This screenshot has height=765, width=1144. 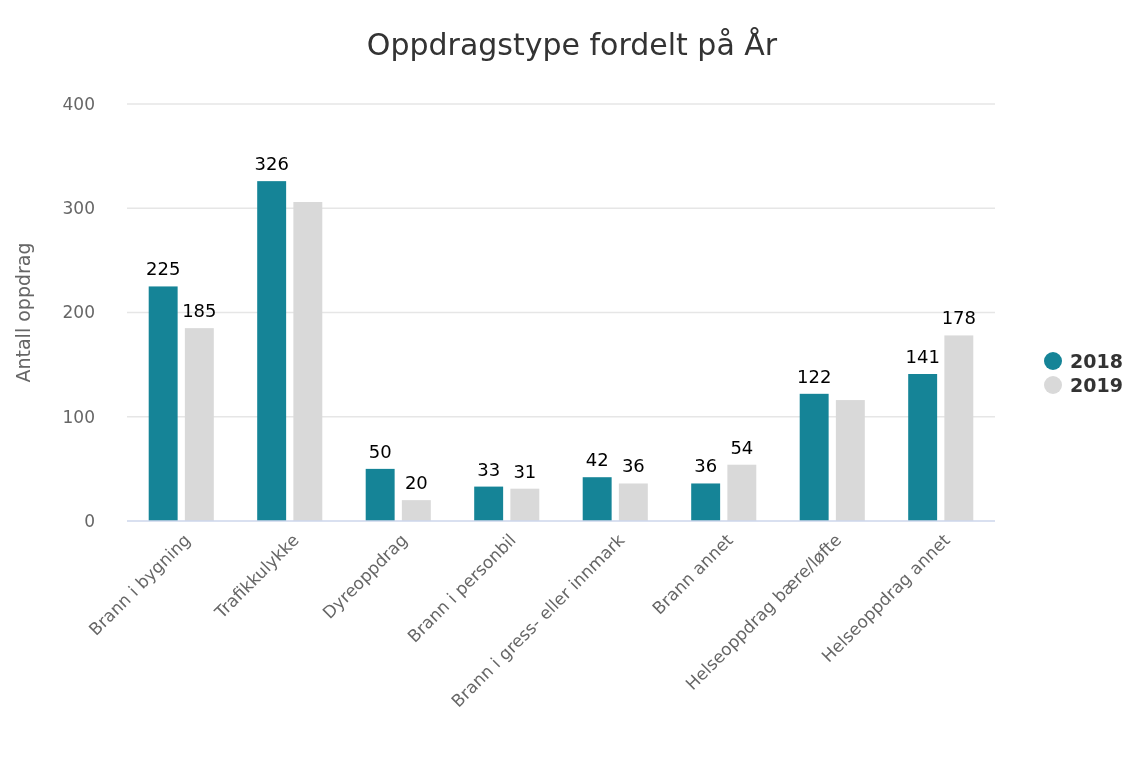 What do you see at coordinates (1096, 361) in the screenshot?
I see `legend-label: 2018` at bounding box center [1096, 361].